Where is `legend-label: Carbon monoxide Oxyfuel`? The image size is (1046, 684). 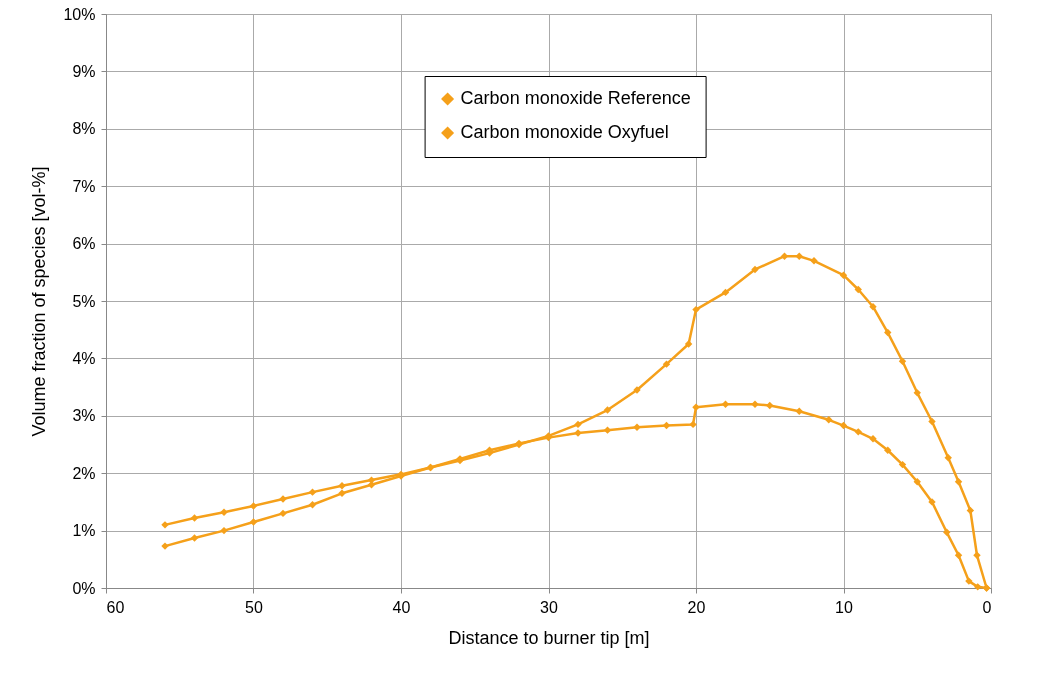 legend-label: Carbon monoxide Oxyfuel is located at coordinates (564, 132).